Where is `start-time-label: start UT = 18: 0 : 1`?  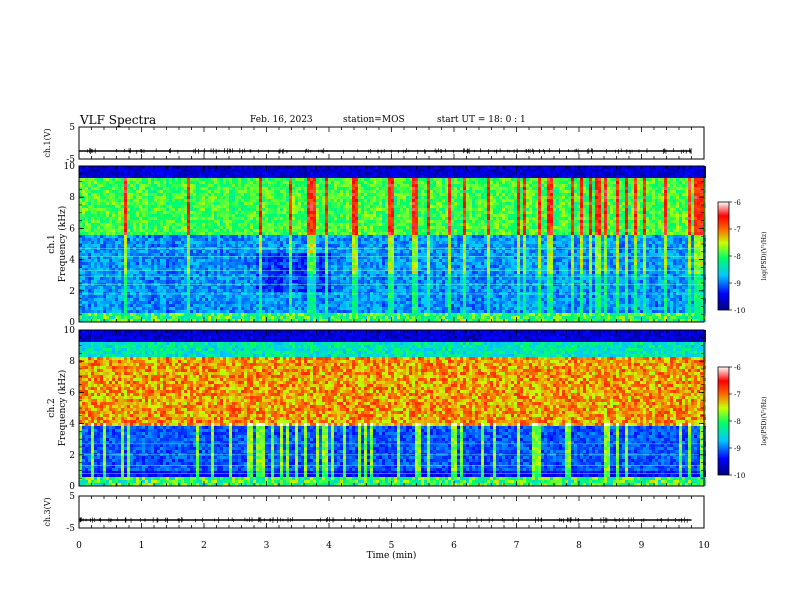 start-time-label: start UT = 18: 0 : 1 is located at coordinates (481, 120).